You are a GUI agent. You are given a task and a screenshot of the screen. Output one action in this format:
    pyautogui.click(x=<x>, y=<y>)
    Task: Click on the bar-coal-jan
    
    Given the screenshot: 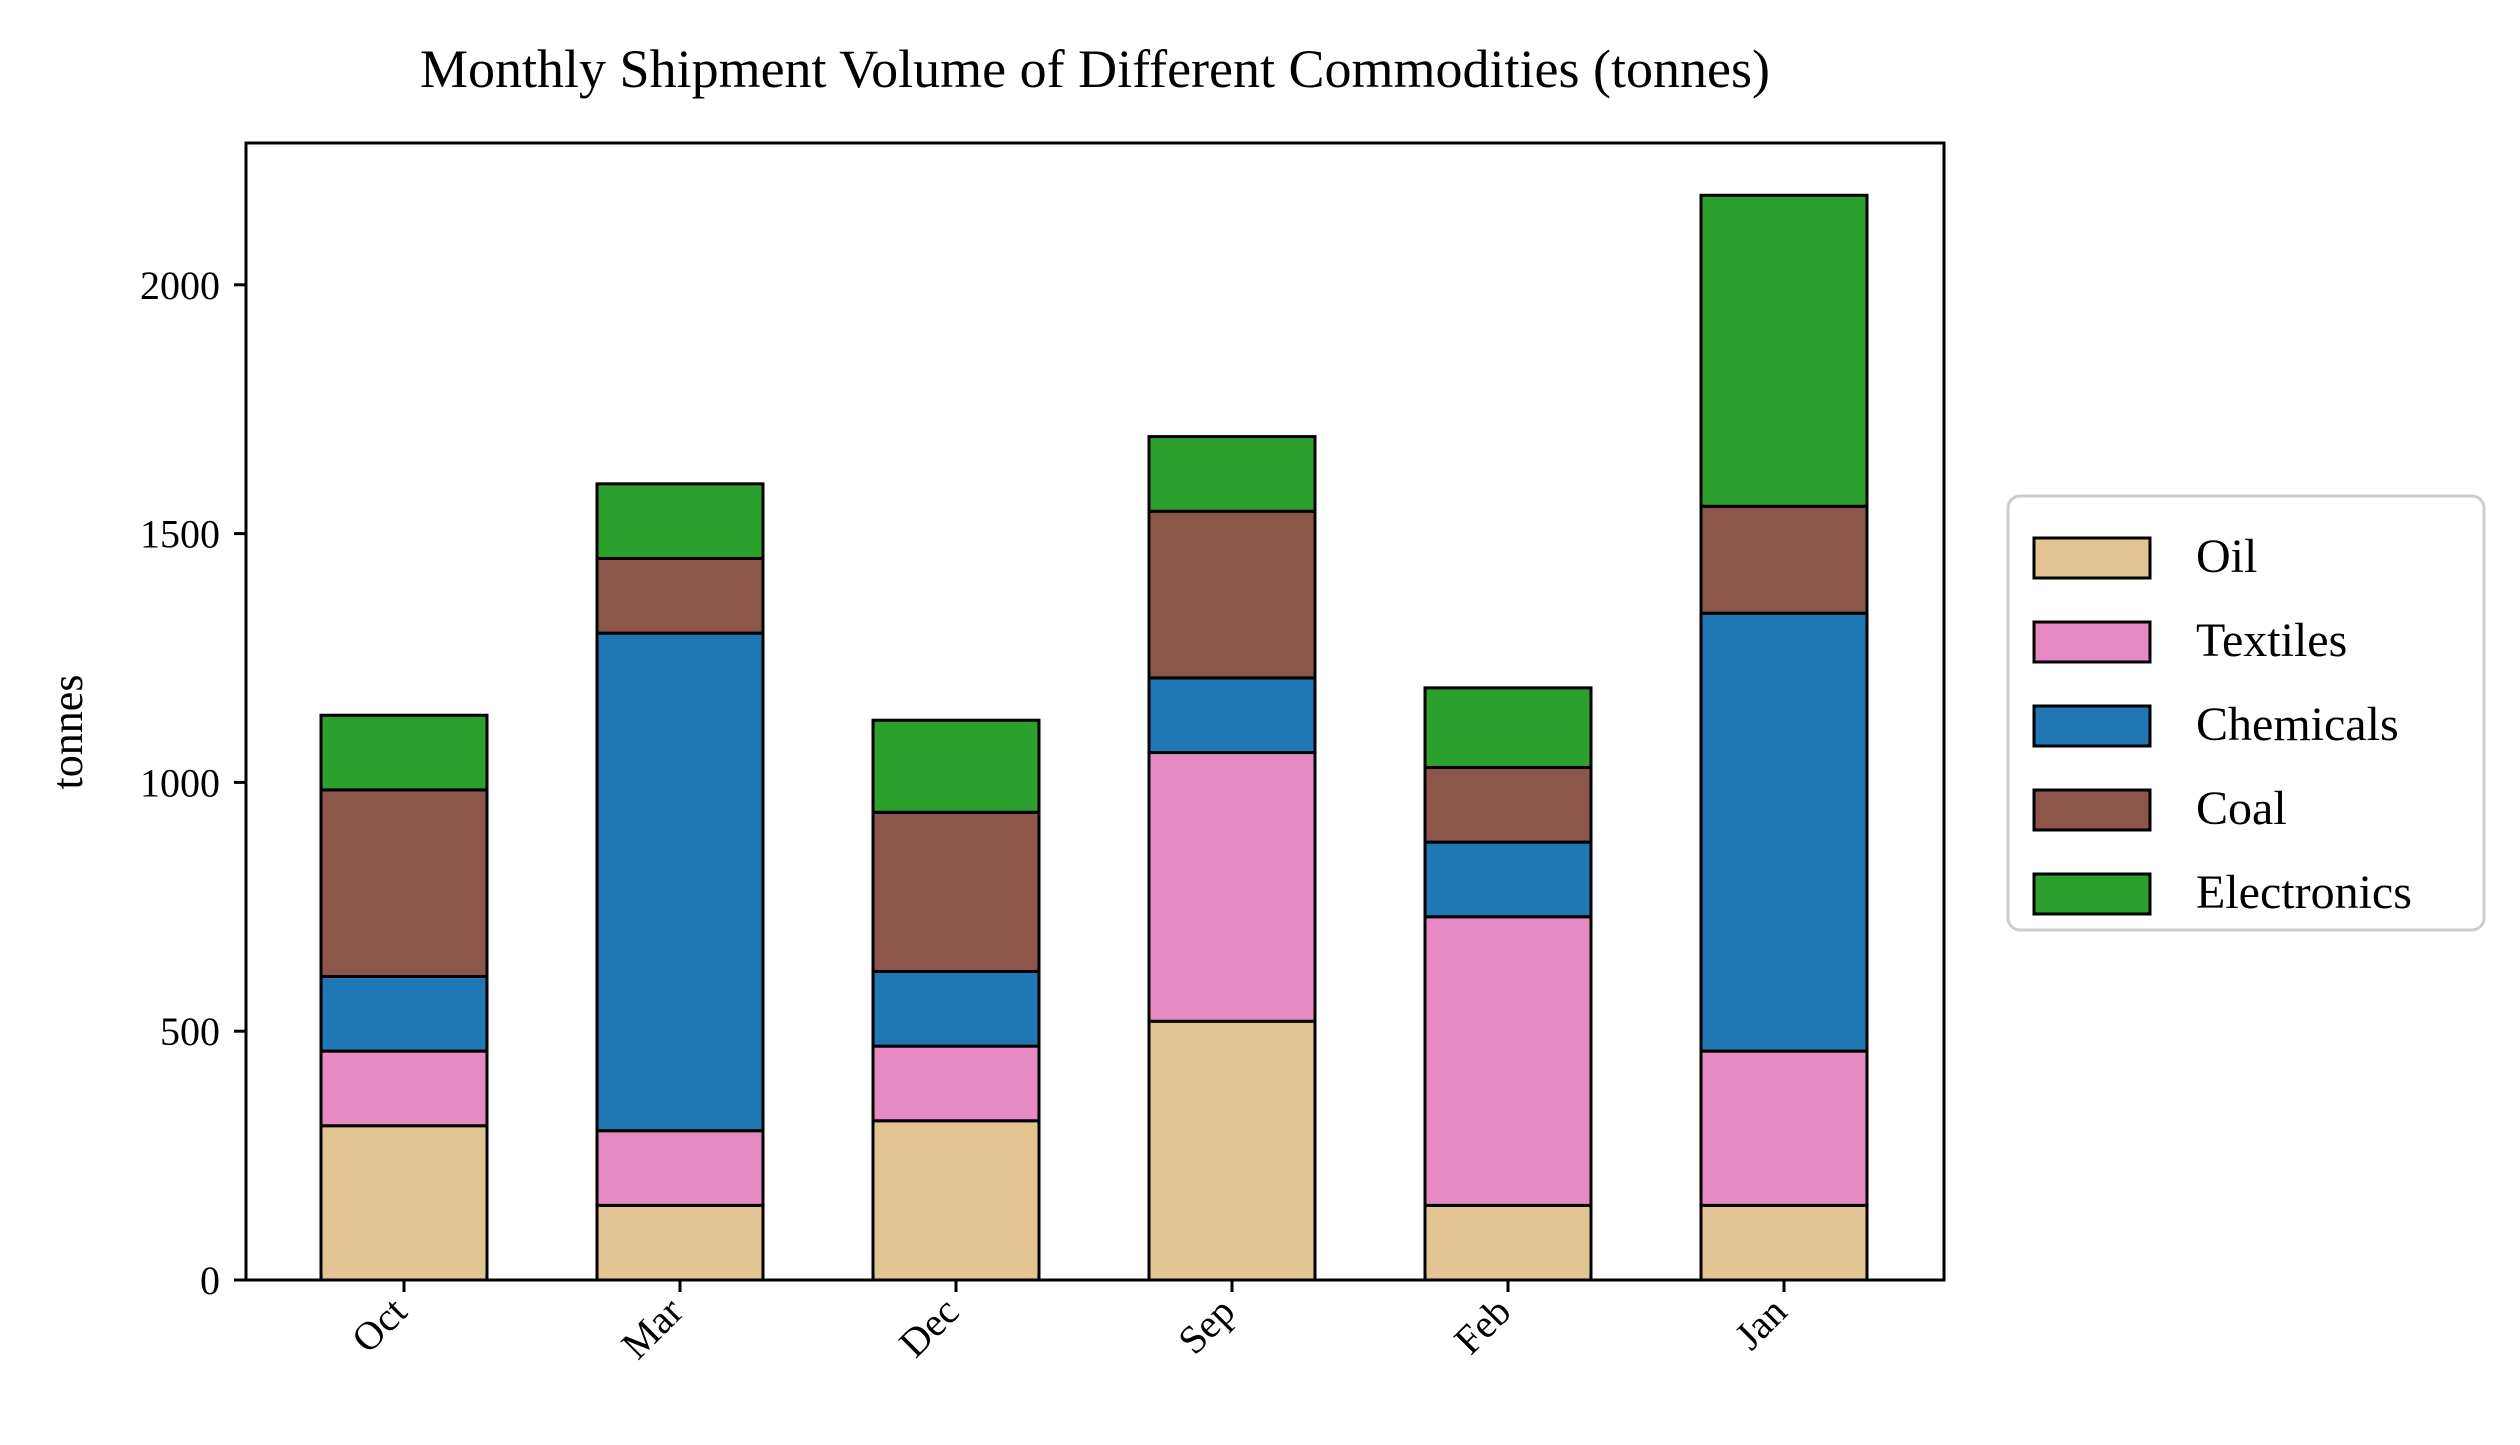 What is the action you would take?
    pyautogui.click(x=1784, y=559)
    